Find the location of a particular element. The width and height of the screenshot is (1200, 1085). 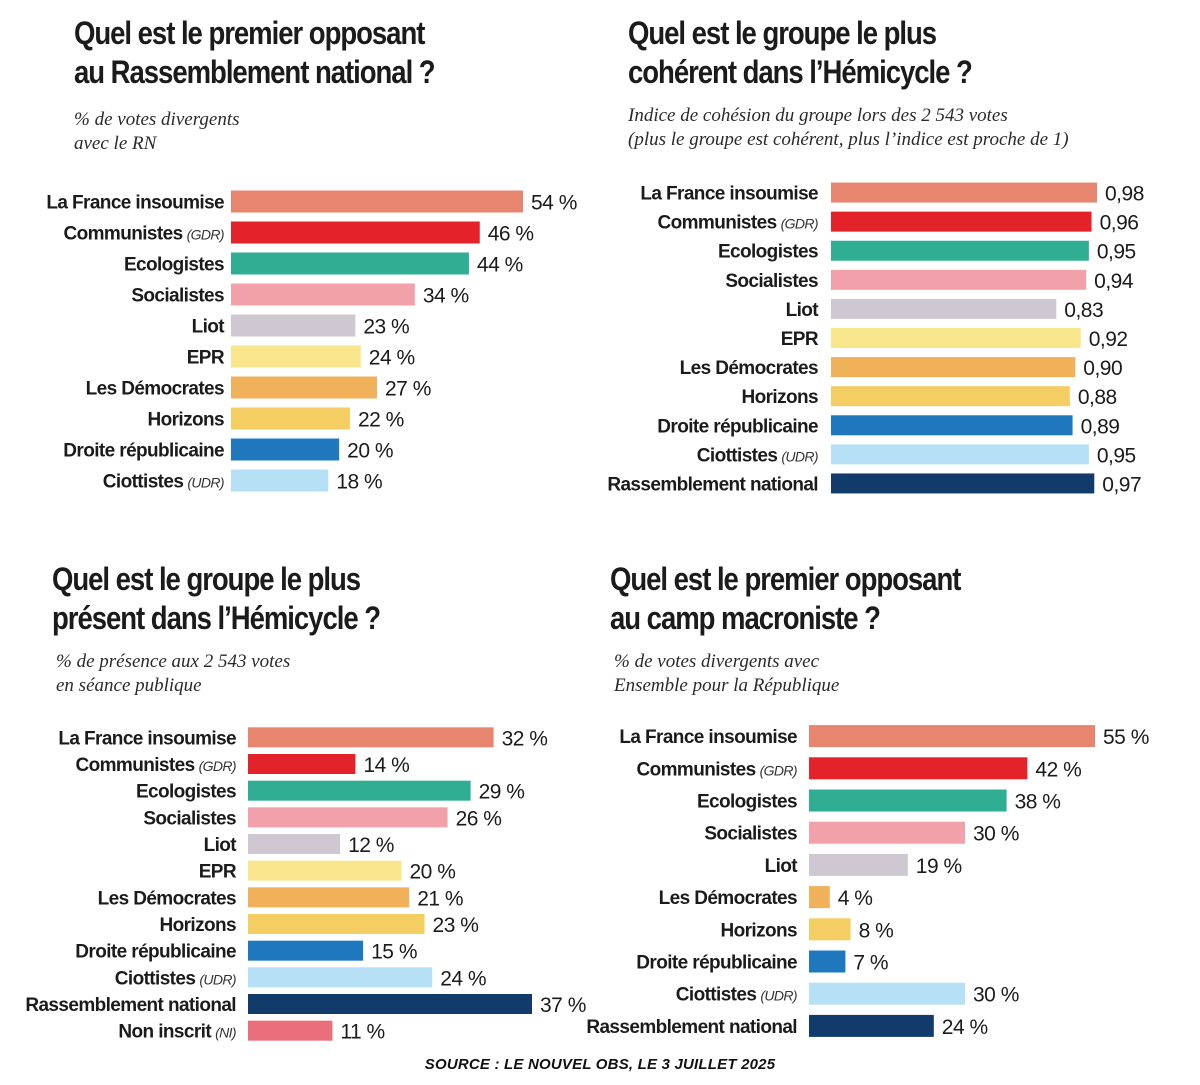

value-label: 27 % is located at coordinates (408, 389).